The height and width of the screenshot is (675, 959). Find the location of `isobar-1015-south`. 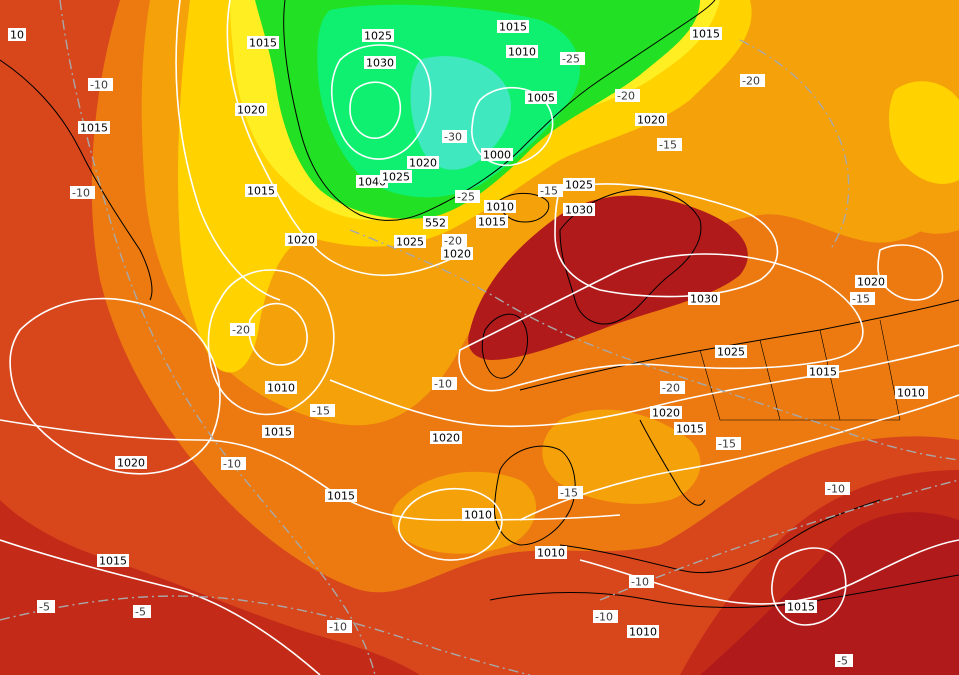

isobar-1015-south is located at coordinates (160, 607).